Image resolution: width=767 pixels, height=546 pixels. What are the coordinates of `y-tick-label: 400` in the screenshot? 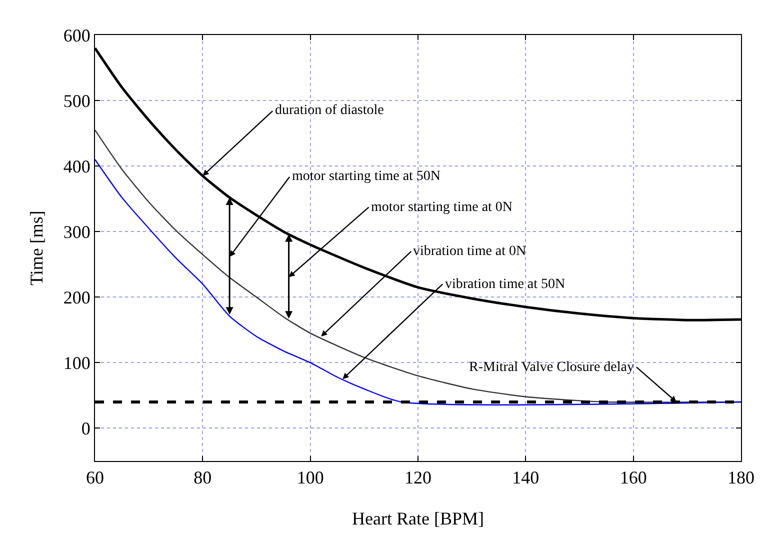 It's located at (76, 166).